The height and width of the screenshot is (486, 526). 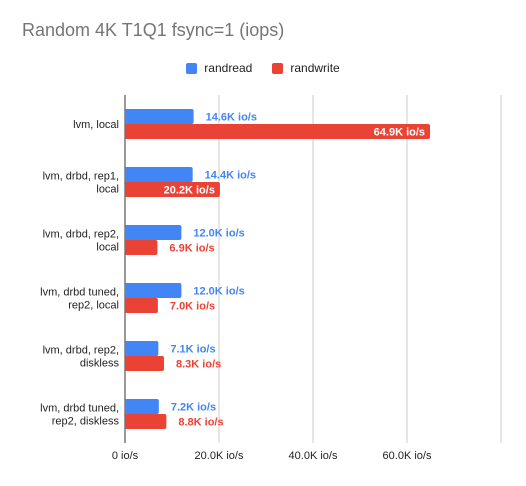 What do you see at coordinates (198, 365) in the screenshot?
I see `data-label-randwrite: 8.3K io/s` at bounding box center [198, 365].